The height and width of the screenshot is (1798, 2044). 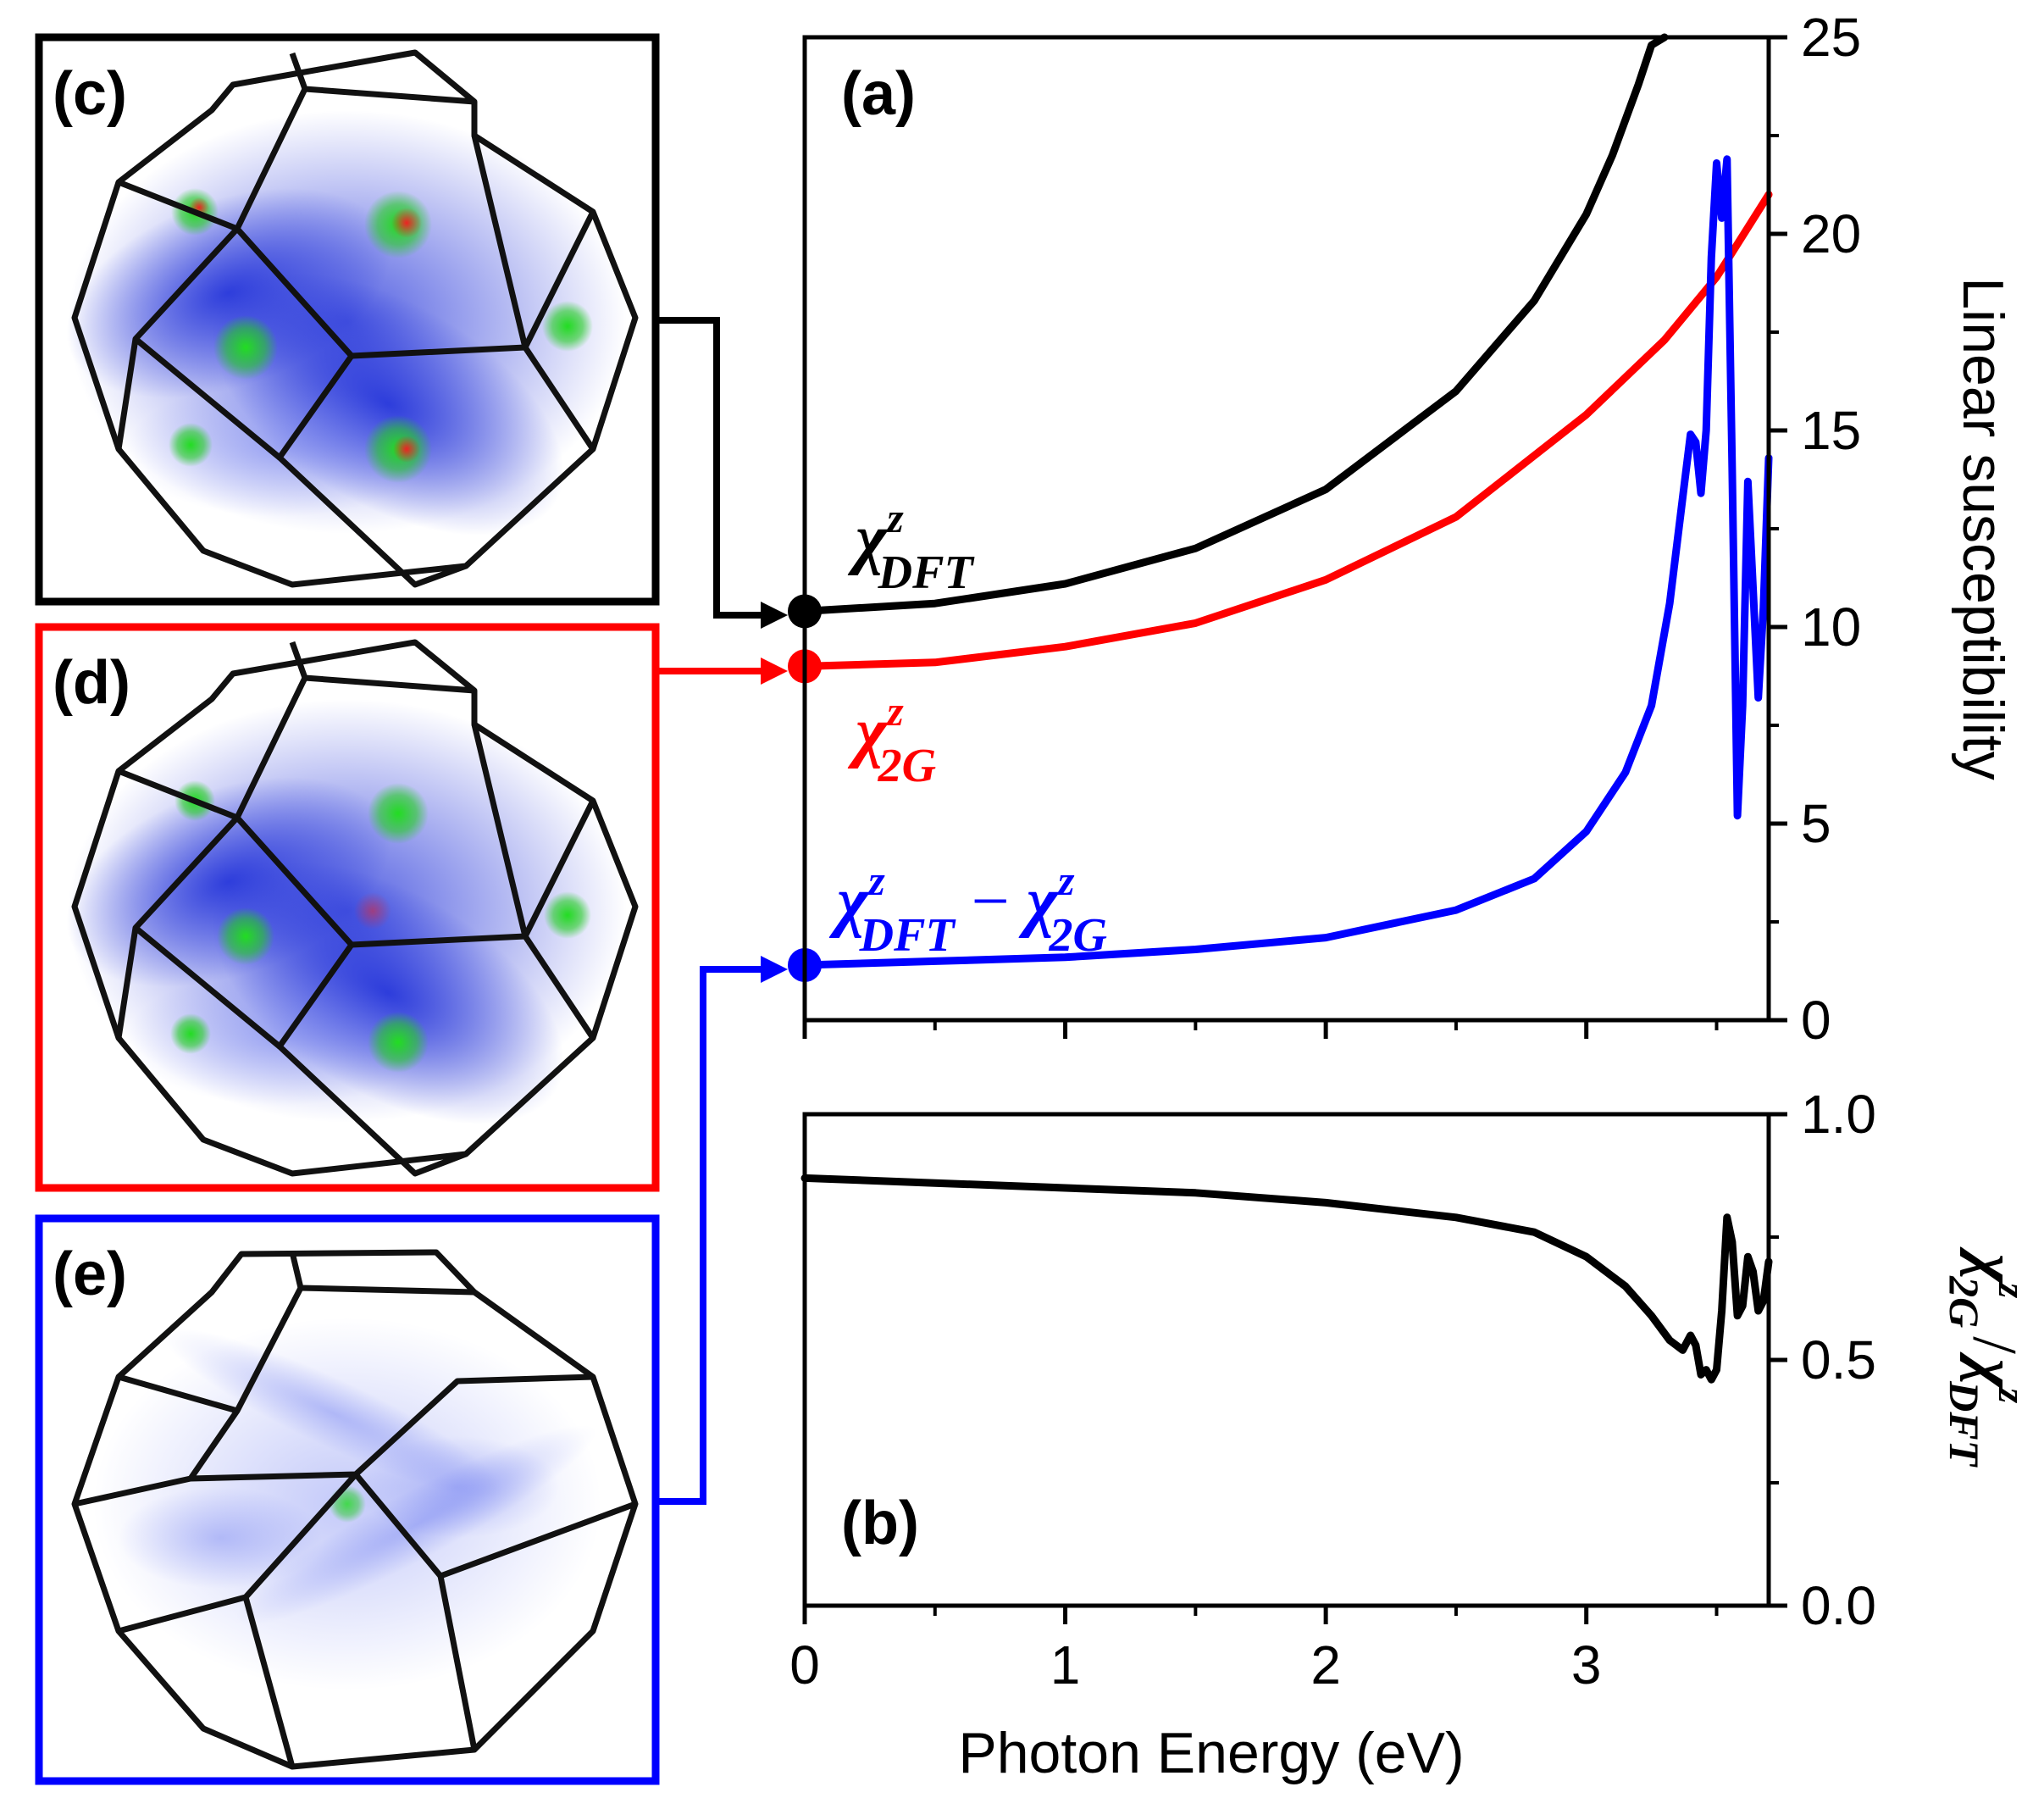 I want to click on plot-b-frame, so click(x=1286, y=1360).